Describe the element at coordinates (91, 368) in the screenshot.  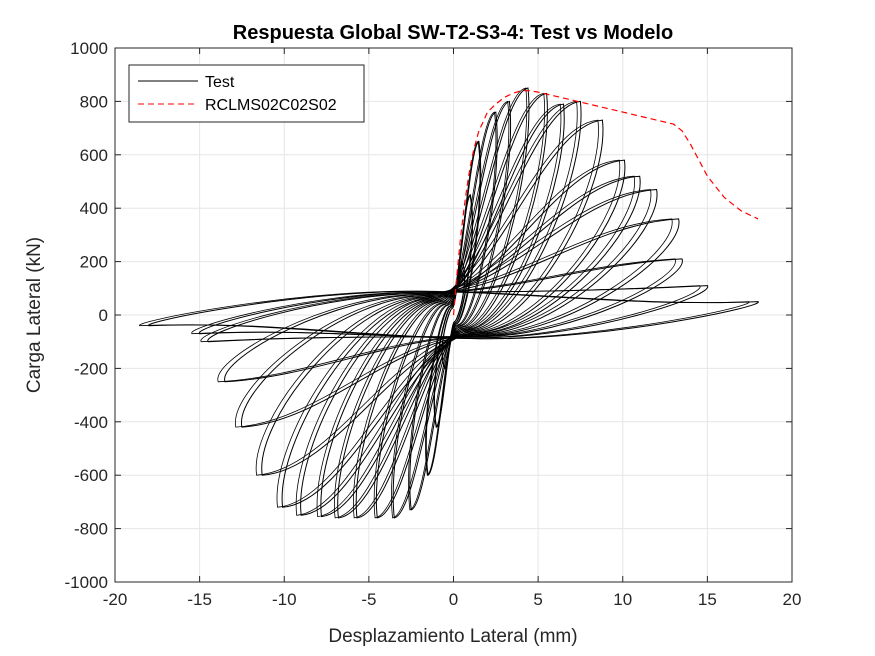
I see `y-tick-label: -200` at that location.